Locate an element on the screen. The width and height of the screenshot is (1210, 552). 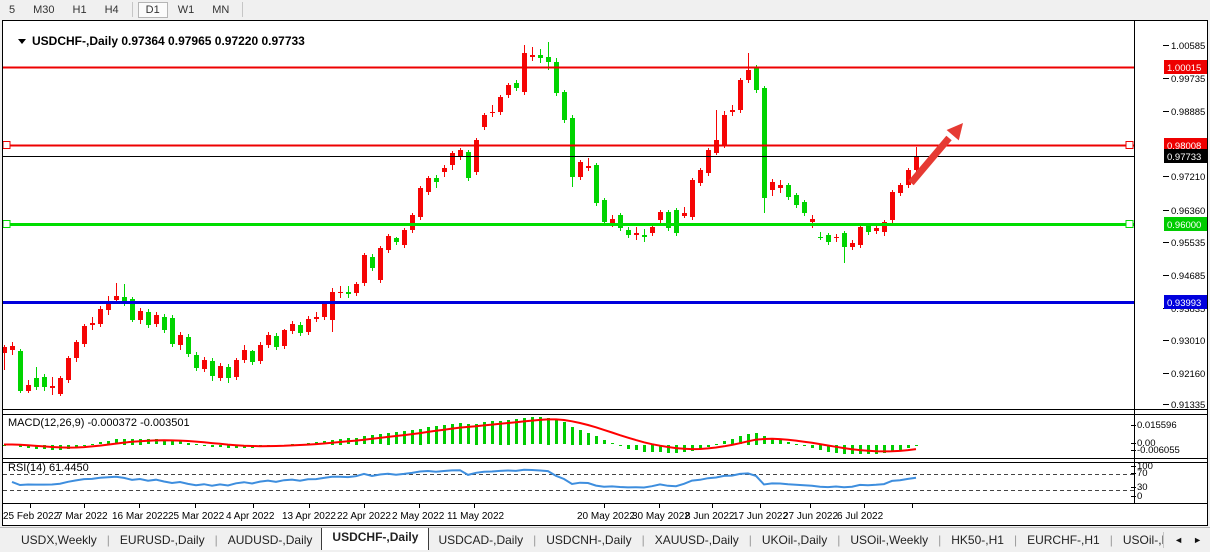
chart-tab-hk50-h1: HK50-,H1 is located at coordinates (977, 540).